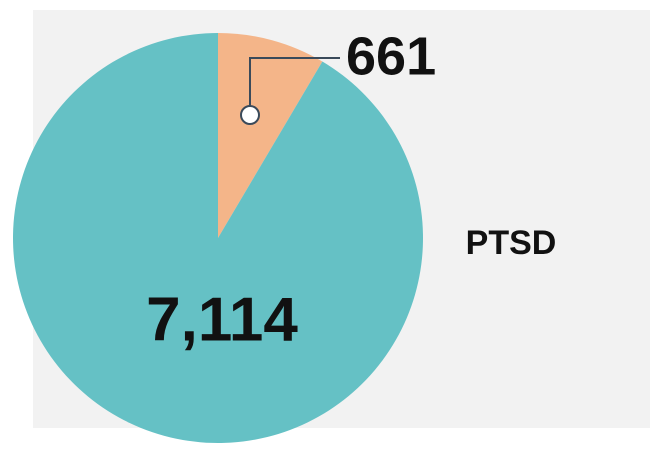 This screenshot has height=457, width=663. I want to click on data-label: 7,114, so click(222, 319).